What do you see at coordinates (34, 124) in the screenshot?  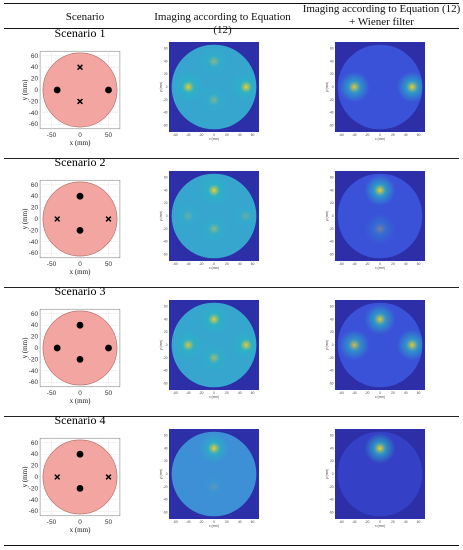 I see `y-tick-label: -60` at bounding box center [34, 124].